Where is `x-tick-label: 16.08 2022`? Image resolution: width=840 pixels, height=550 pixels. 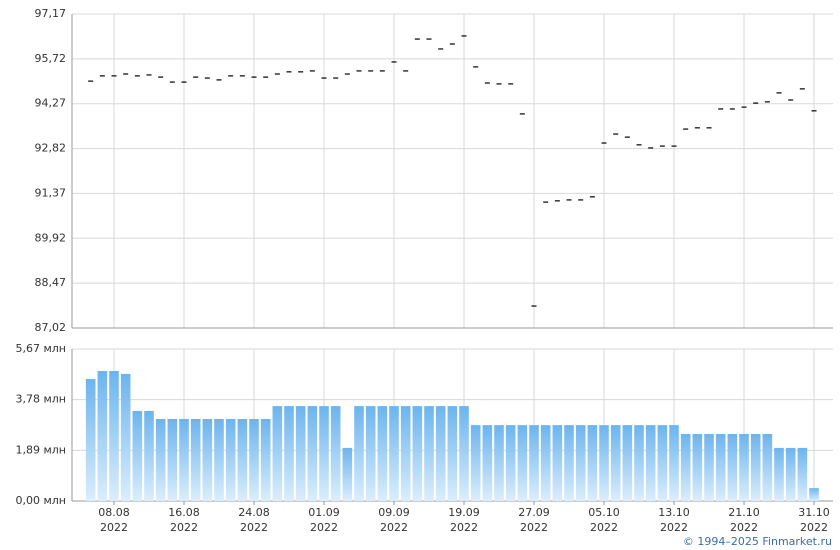 x-tick-label: 16.08 2022 is located at coordinates (184, 520).